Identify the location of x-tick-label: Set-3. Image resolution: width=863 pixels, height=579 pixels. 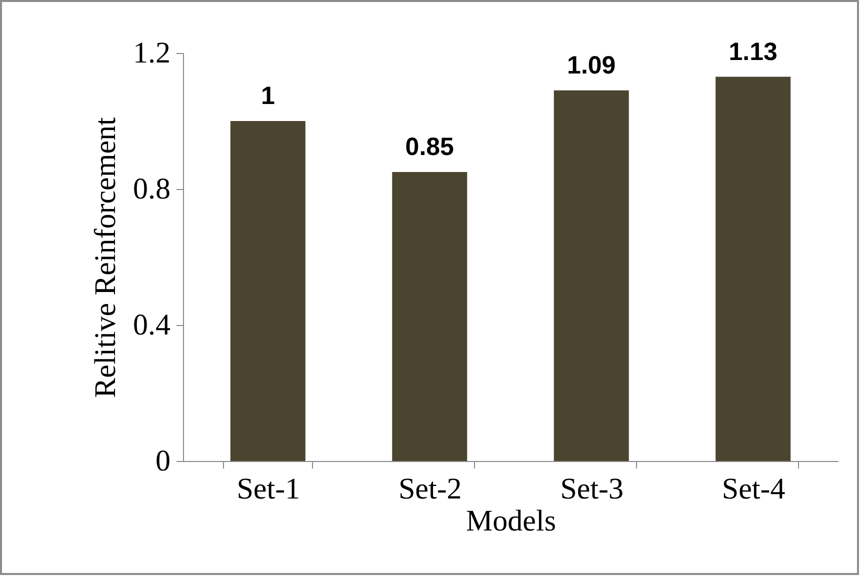
(592, 489).